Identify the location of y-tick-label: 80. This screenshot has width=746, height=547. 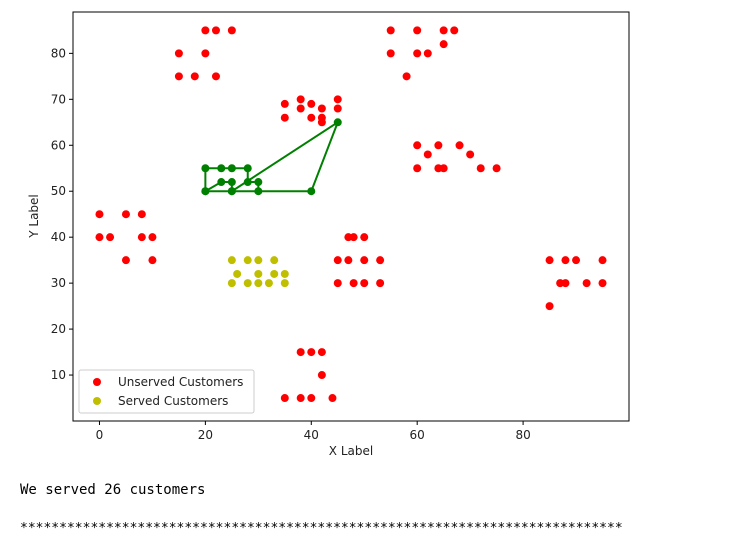
(58, 53).